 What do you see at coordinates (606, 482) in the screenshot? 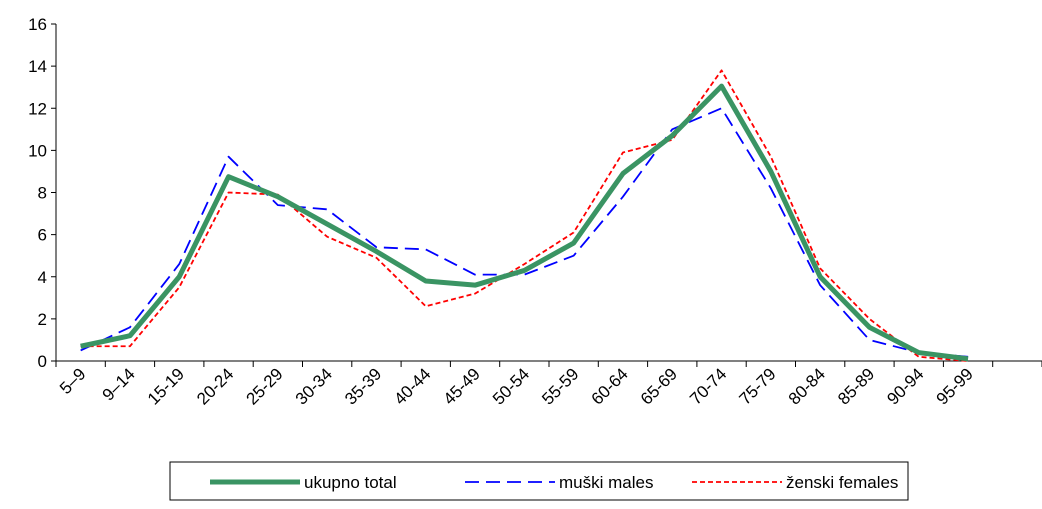
I see `legend-label: muški males` at bounding box center [606, 482].